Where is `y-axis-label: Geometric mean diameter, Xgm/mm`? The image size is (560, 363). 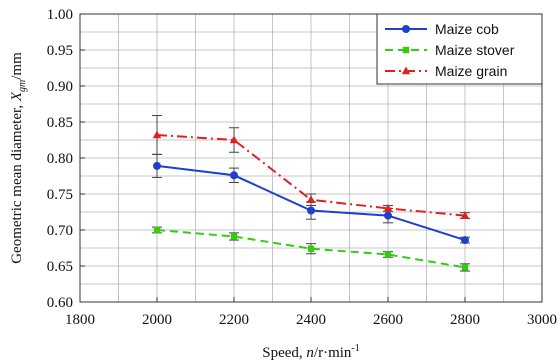 y-axis-label: Geometric mean diameter, Xgm/mm is located at coordinates (18, 158).